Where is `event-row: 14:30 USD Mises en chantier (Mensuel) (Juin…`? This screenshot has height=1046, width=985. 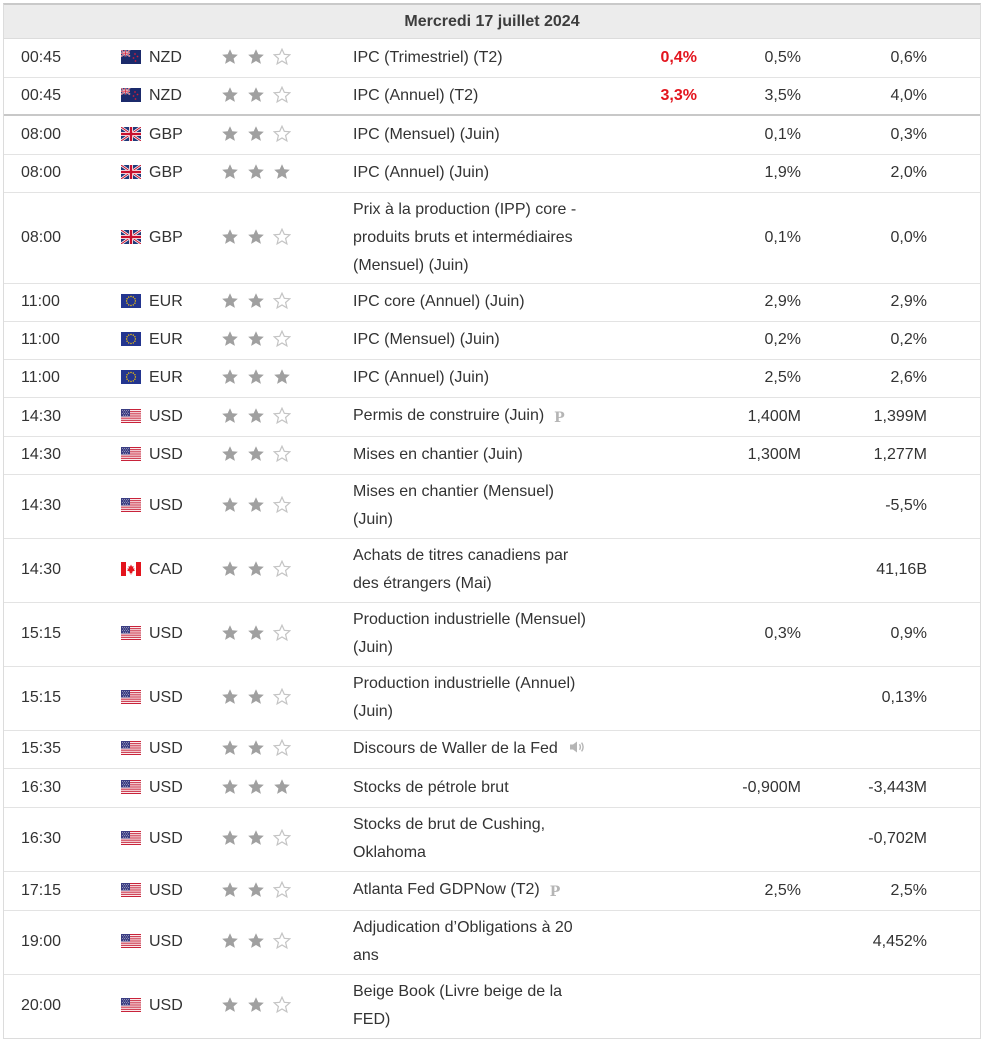
event-row: 14:30 USD Mises en chantier (Mensuel) (Juin… is located at coordinates (492, 506).